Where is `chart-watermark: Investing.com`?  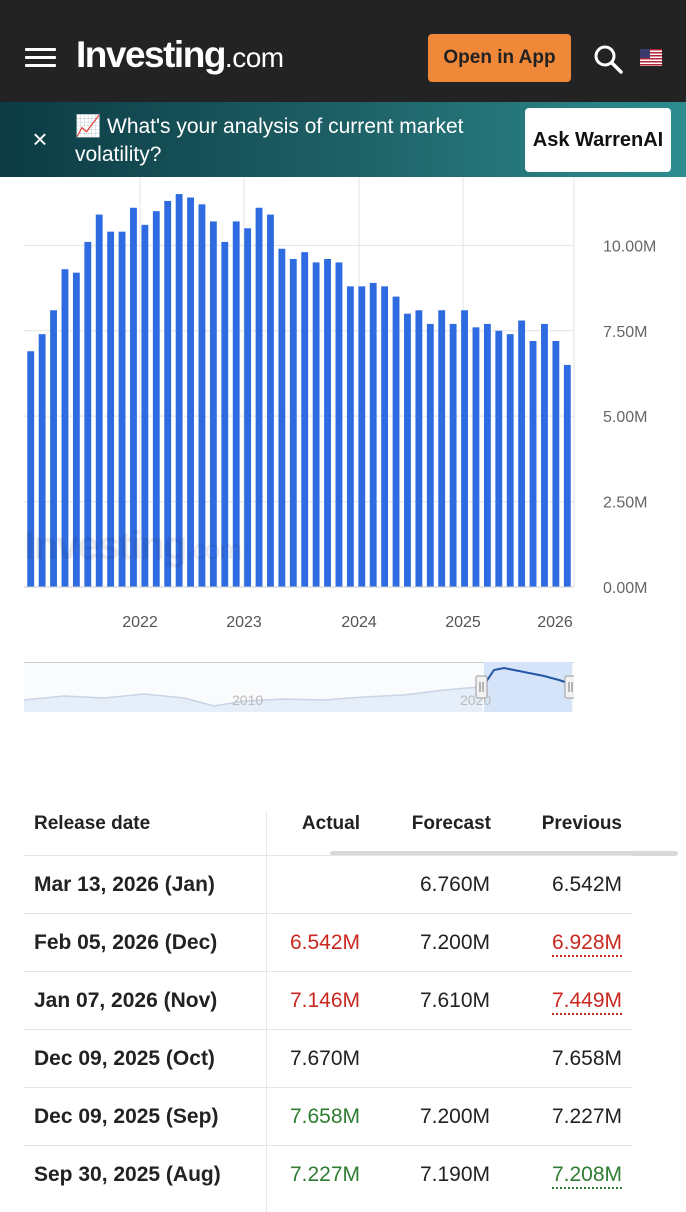
chart-watermark: Investing.com is located at coordinates (133, 546).